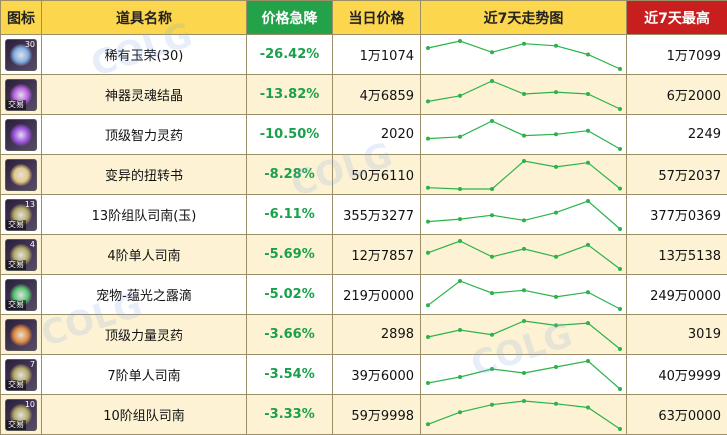  I want to click on price-drop-percent: -3.54%, so click(290, 375).